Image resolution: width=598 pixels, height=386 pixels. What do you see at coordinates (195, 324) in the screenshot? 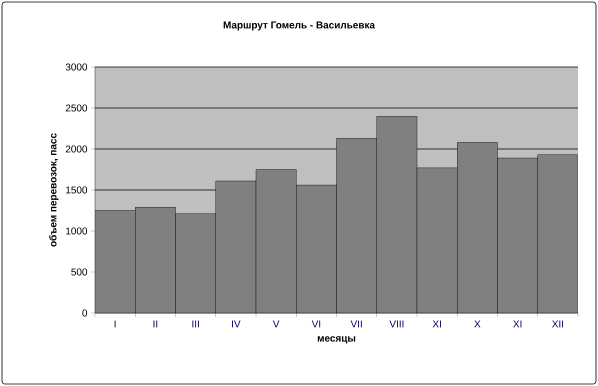
I see `x-tick-label: III` at bounding box center [195, 324].